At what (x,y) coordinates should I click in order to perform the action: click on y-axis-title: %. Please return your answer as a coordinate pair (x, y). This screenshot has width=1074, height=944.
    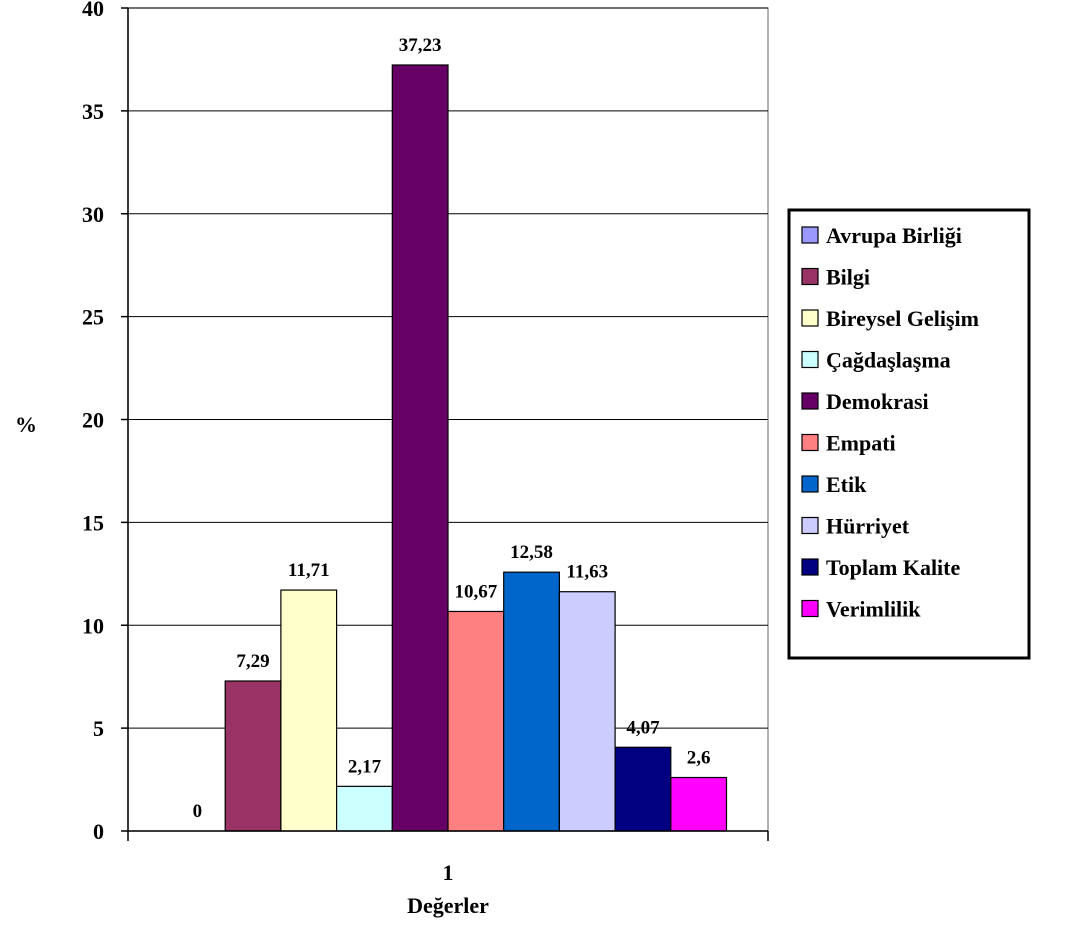
    Looking at the image, I should click on (26, 424).